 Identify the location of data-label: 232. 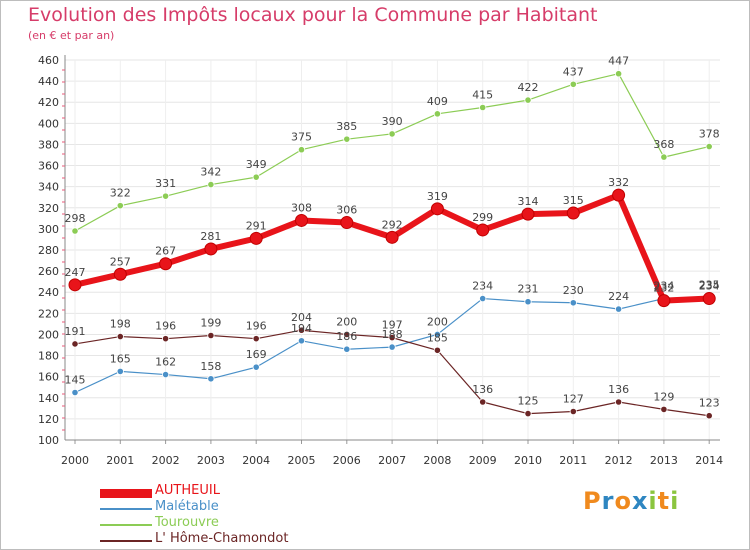
(663, 288).